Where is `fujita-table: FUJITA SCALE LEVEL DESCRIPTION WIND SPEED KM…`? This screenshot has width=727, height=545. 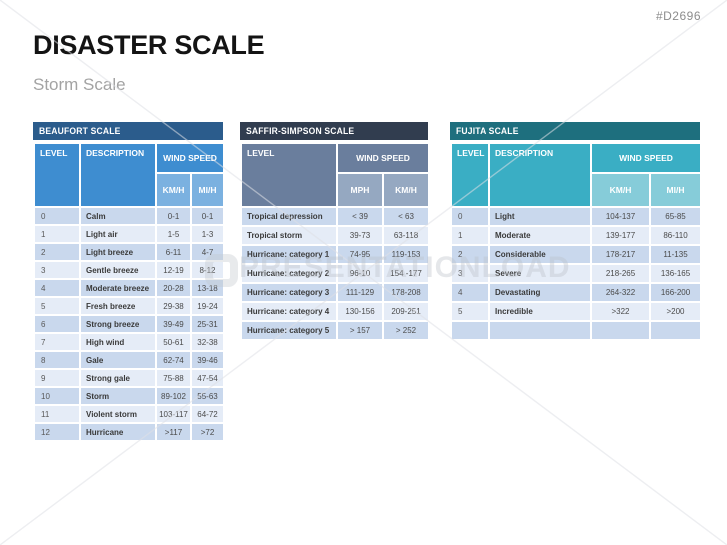 fujita-table: FUJITA SCALE LEVEL DESCRIPTION WIND SPEED KM… is located at coordinates (576, 231).